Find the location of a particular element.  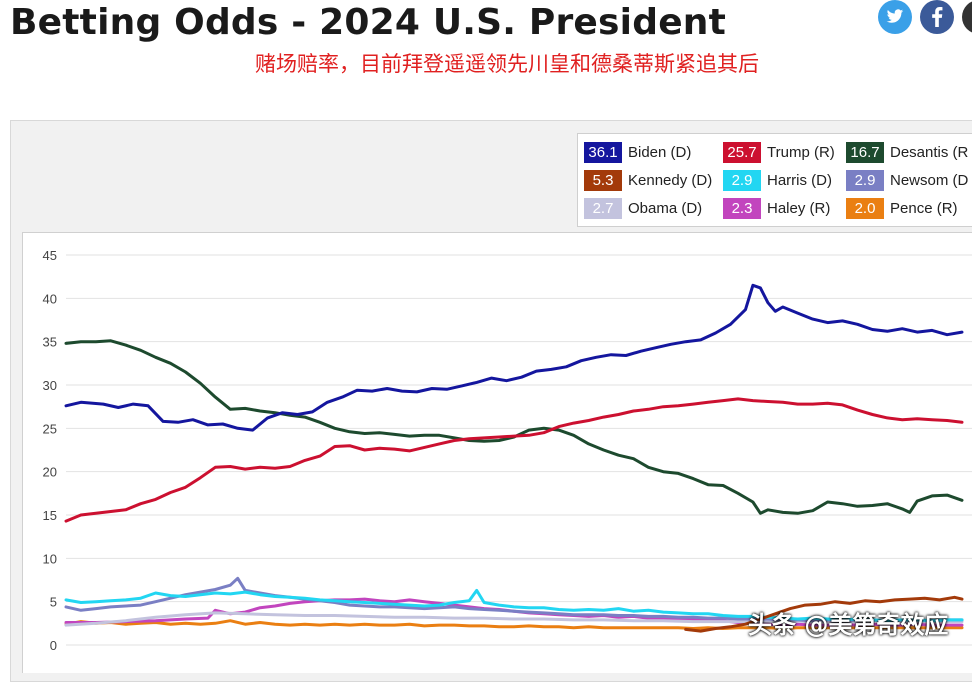

legend-value: 2.3 is located at coordinates (742, 208).